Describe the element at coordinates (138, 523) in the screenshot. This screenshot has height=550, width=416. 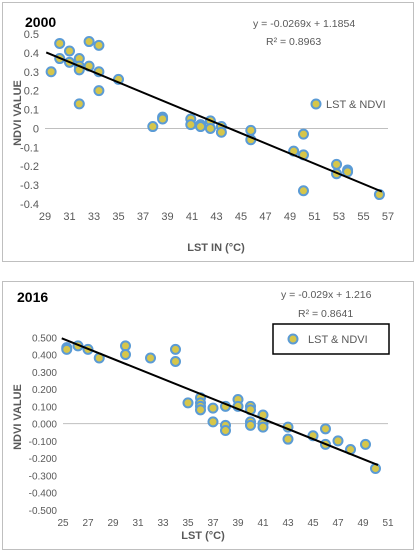
I see `x-tick-label: 31` at that location.